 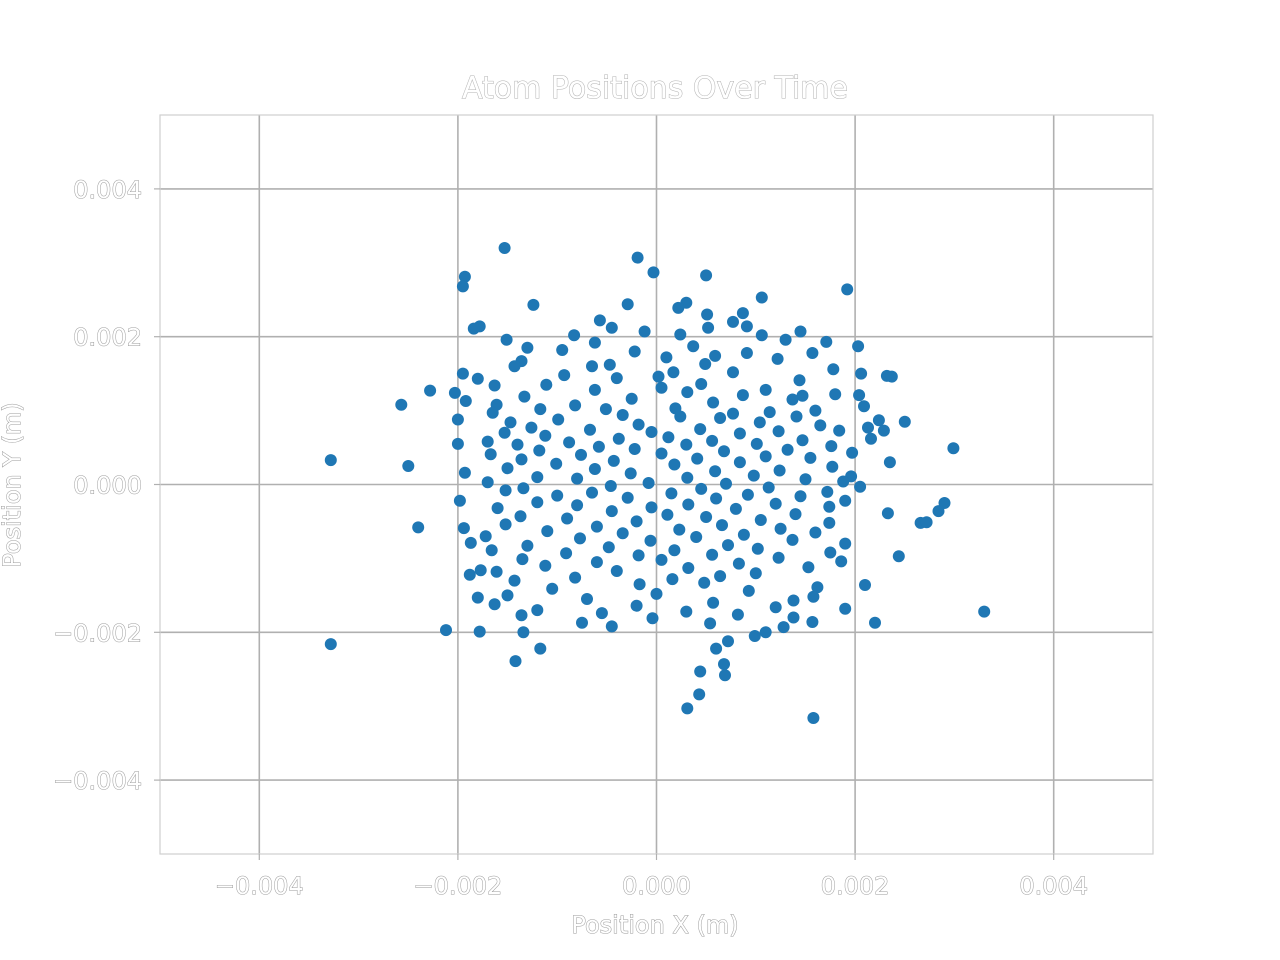 I want to click on x-tick-label: 0.002, so click(x=855, y=886).